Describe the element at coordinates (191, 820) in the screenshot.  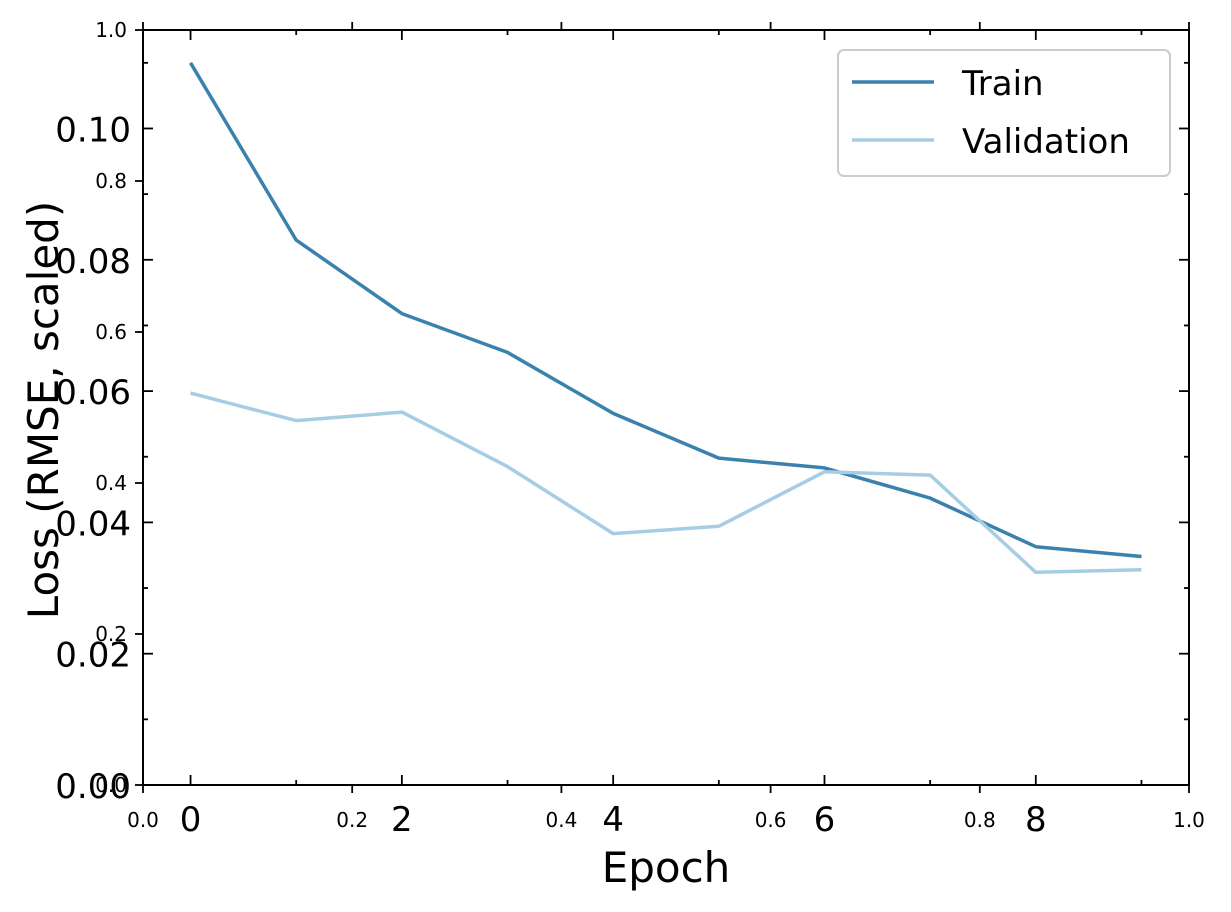
I see `x-tick-label: 0` at that location.